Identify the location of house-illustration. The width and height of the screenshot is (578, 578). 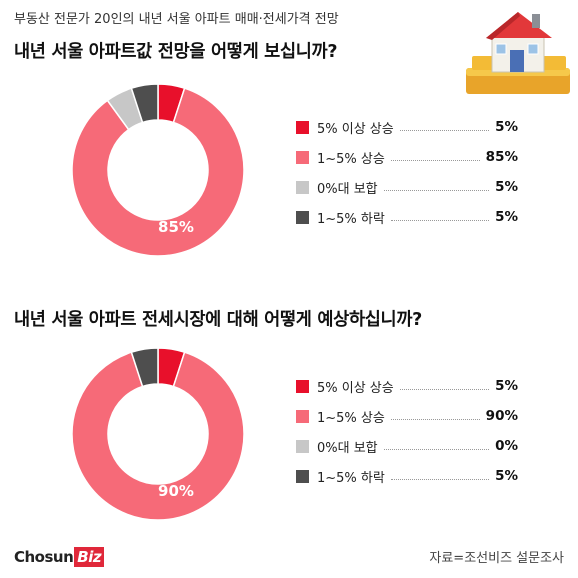
(518, 53).